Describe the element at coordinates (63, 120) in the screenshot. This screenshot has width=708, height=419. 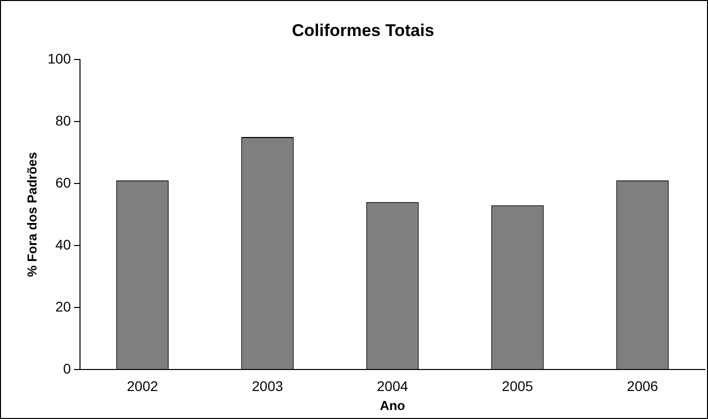
I see `y-tick-label: 80` at that location.